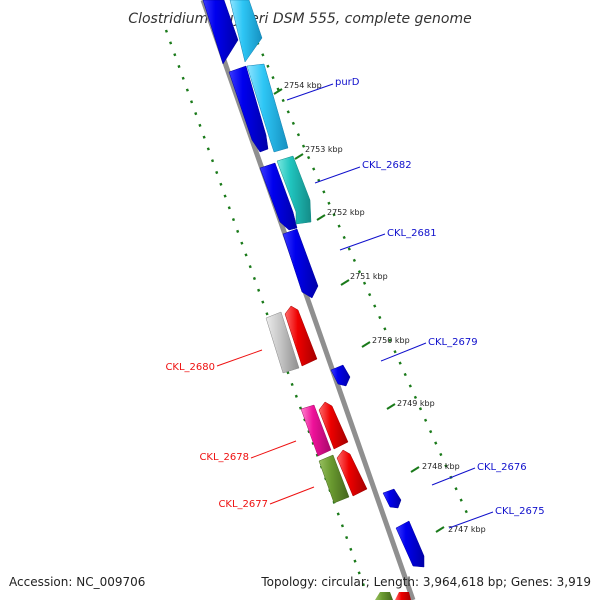 The width and height of the screenshot is (600, 600). Describe the element at coordinates (403, 596) in the screenshot. I see `gene-bottom-red-partial` at that location.